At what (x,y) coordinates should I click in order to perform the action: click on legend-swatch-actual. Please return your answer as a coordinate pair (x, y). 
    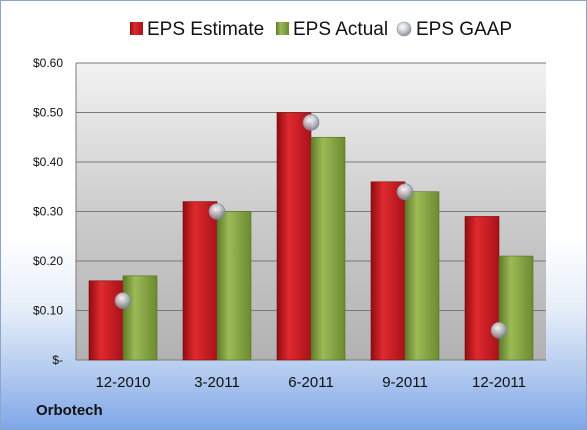
    Looking at the image, I should click on (282, 28).